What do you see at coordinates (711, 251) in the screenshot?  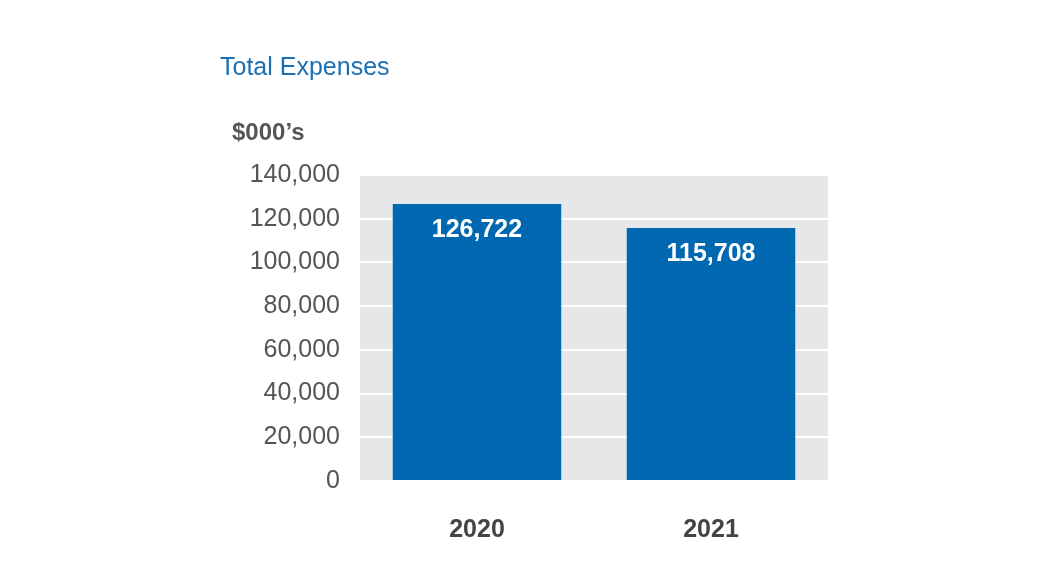 I see `data-label: 115,708` at bounding box center [711, 251].